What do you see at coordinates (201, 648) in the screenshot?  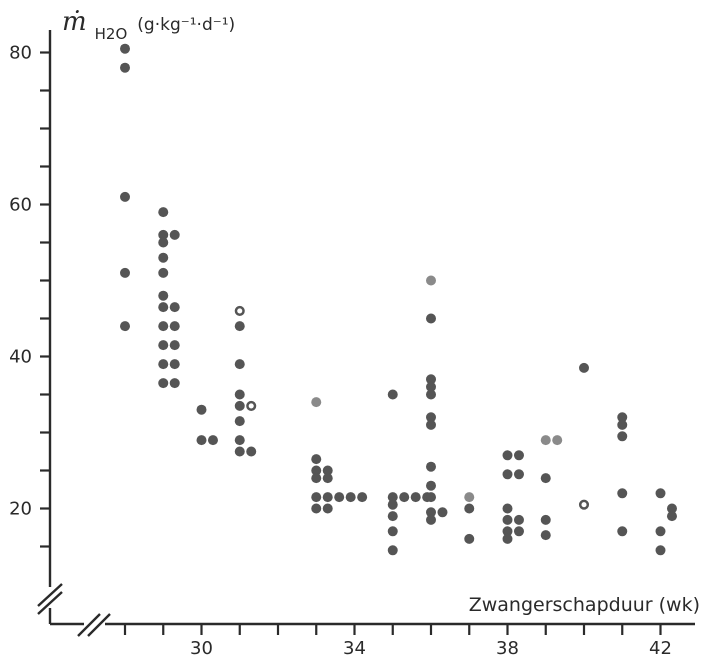 I see `x-tick-label-30: 30` at bounding box center [201, 648].